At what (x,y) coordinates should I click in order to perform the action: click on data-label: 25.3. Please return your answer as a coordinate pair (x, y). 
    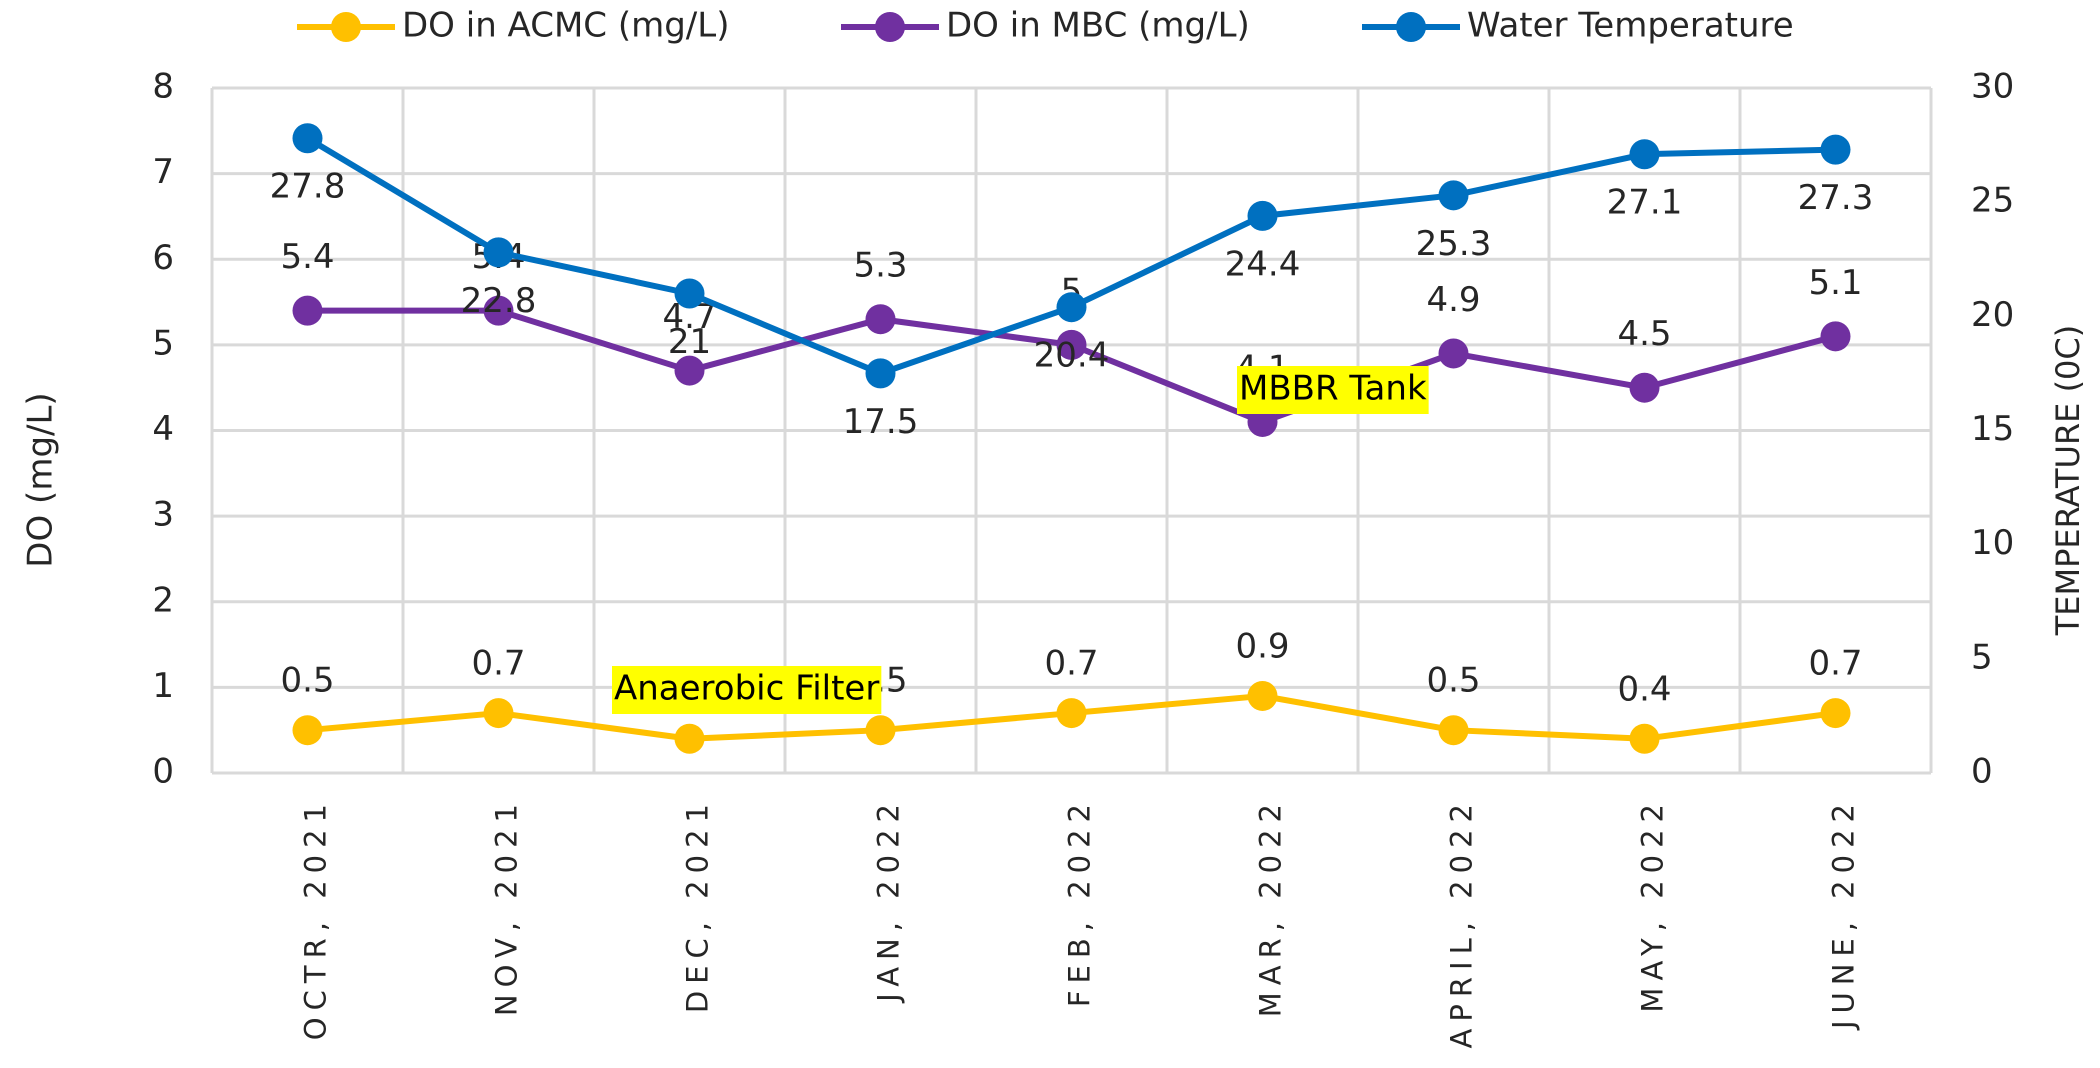
    Looking at the image, I should click on (1454, 244).